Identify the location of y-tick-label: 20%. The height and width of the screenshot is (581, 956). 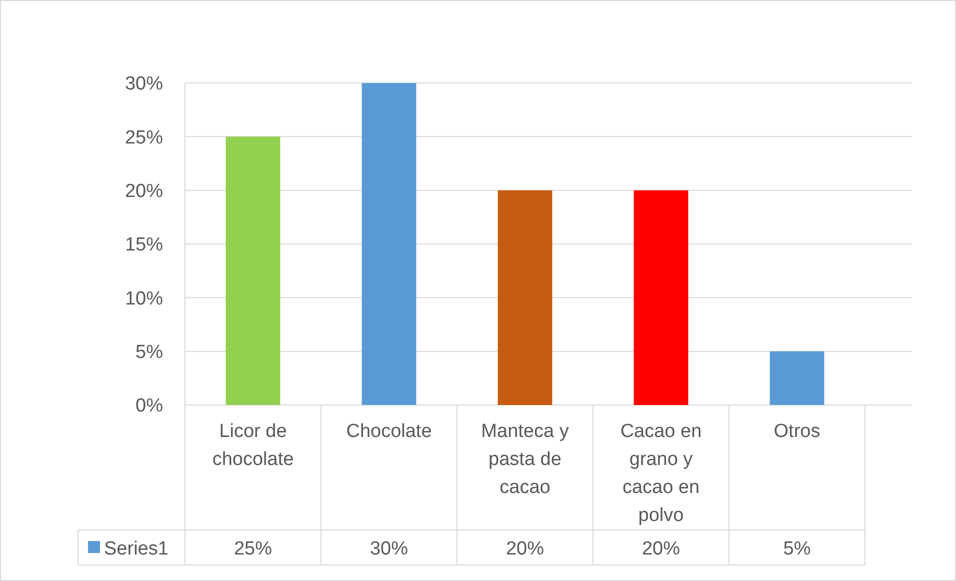
(144, 191).